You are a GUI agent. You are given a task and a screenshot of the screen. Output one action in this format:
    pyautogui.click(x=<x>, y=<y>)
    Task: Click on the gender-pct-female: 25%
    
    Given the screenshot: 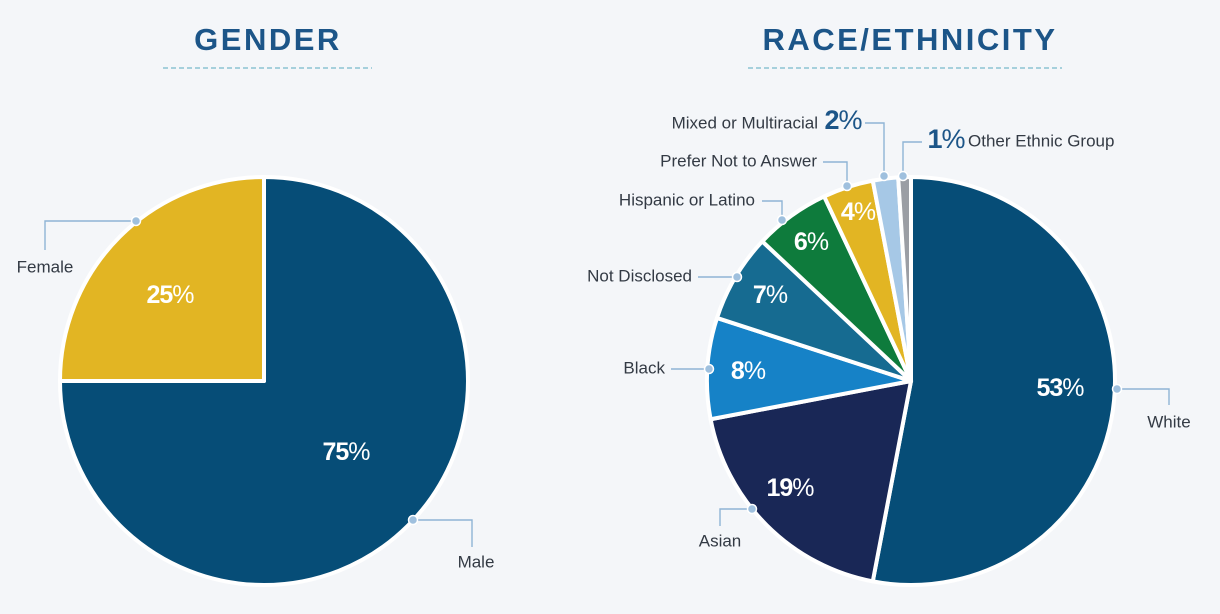 What is the action you would take?
    pyautogui.click(x=170, y=295)
    